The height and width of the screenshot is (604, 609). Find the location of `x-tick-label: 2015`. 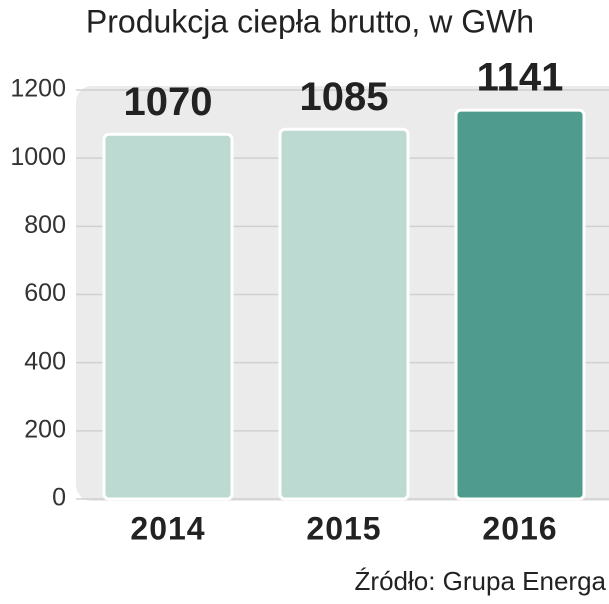

x-tick-label: 2015 is located at coordinates (343, 528).